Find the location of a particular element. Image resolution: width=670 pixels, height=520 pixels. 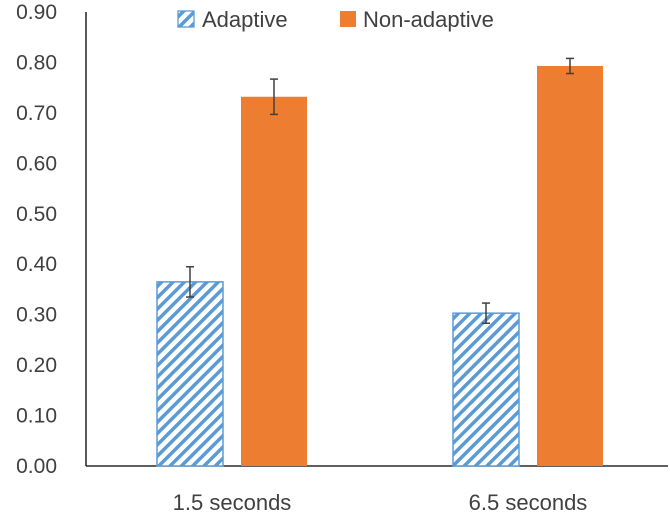

legend-item: Adaptive is located at coordinates (232, 19).